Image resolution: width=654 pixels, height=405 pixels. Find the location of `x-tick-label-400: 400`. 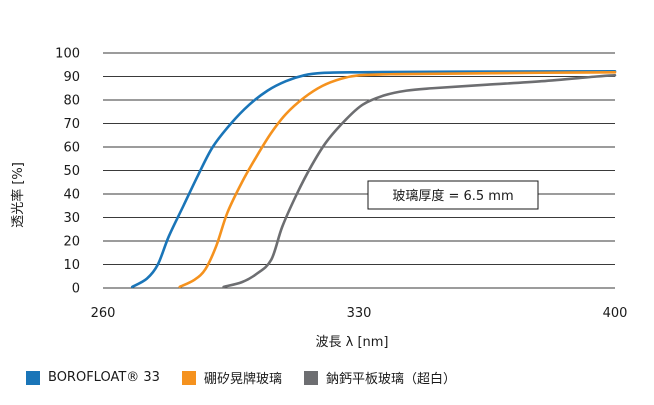

x-tick-label-400: 400 is located at coordinates (615, 313).